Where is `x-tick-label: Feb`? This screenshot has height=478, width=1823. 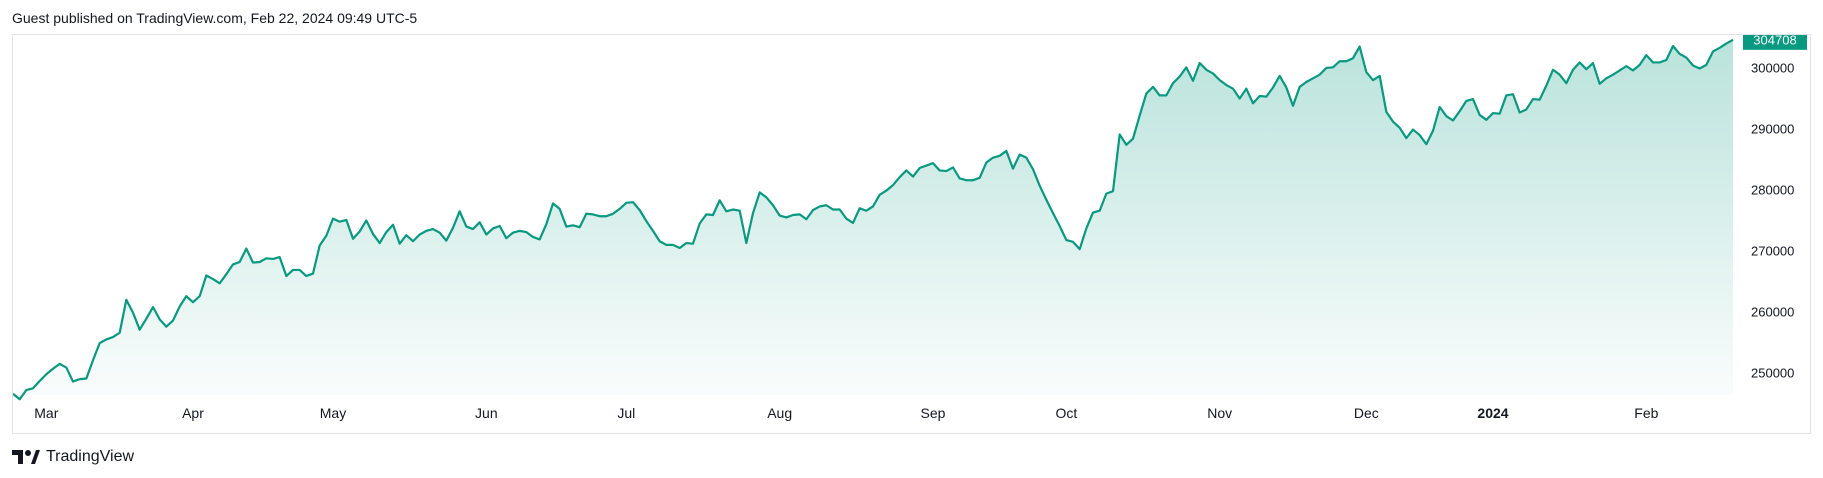
x-tick-label: Feb is located at coordinates (1646, 413).